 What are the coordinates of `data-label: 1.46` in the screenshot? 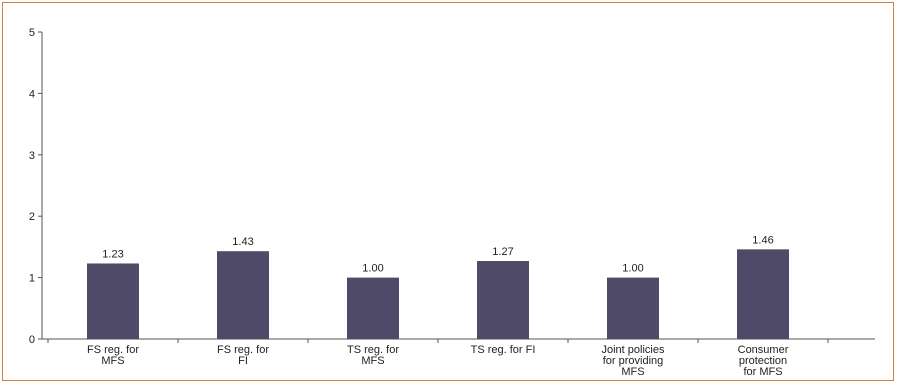 It's located at (762, 240).